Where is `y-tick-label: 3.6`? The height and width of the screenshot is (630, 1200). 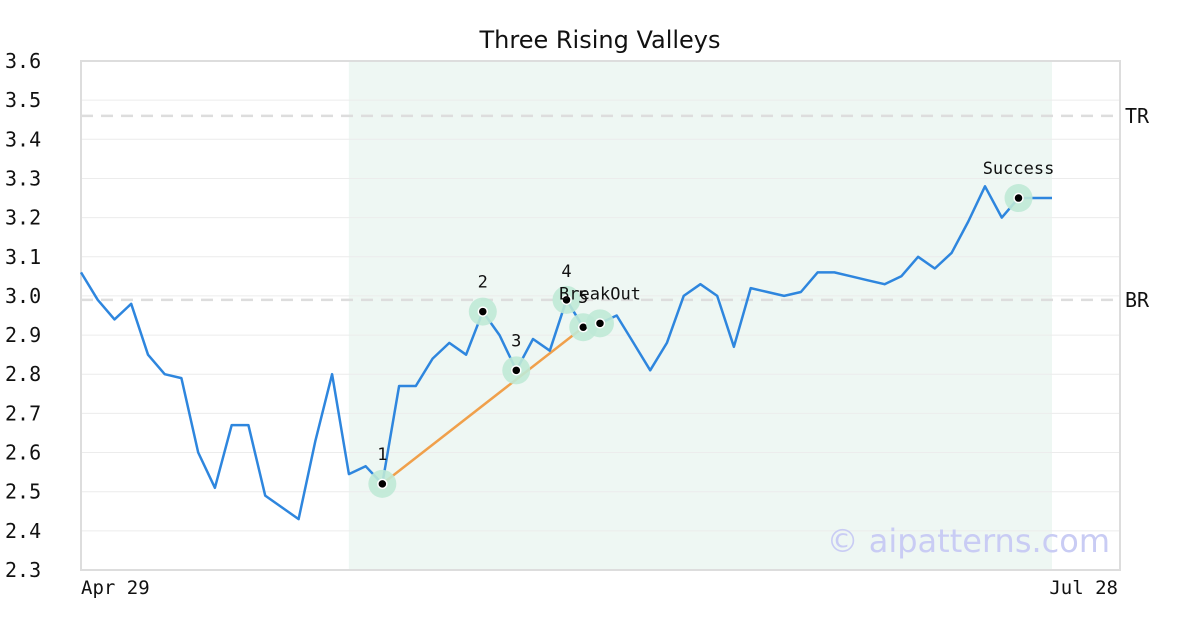
y-tick-label: 3.6 is located at coordinates (23, 61).